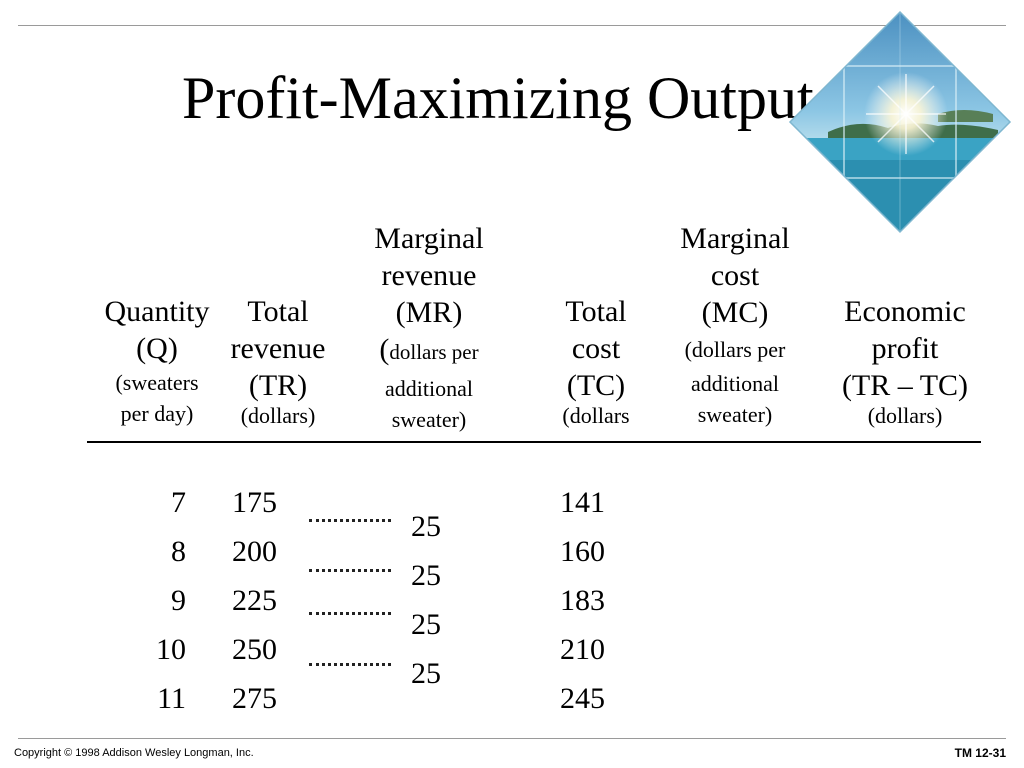  I want to click on marginal-revenue-column: 25 25 25 25, so click(431, 600).